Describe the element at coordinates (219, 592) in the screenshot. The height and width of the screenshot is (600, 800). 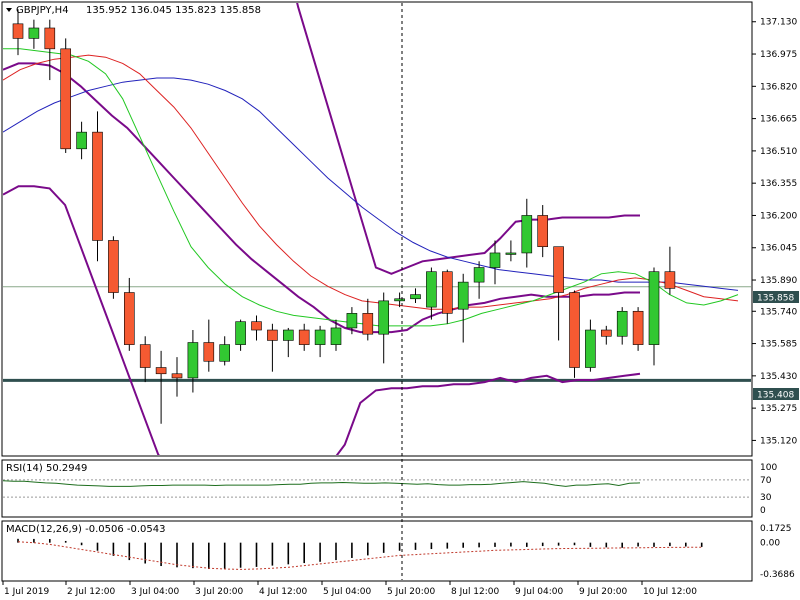
I see `x-tick-label: 3 Jul 20:00` at that location.